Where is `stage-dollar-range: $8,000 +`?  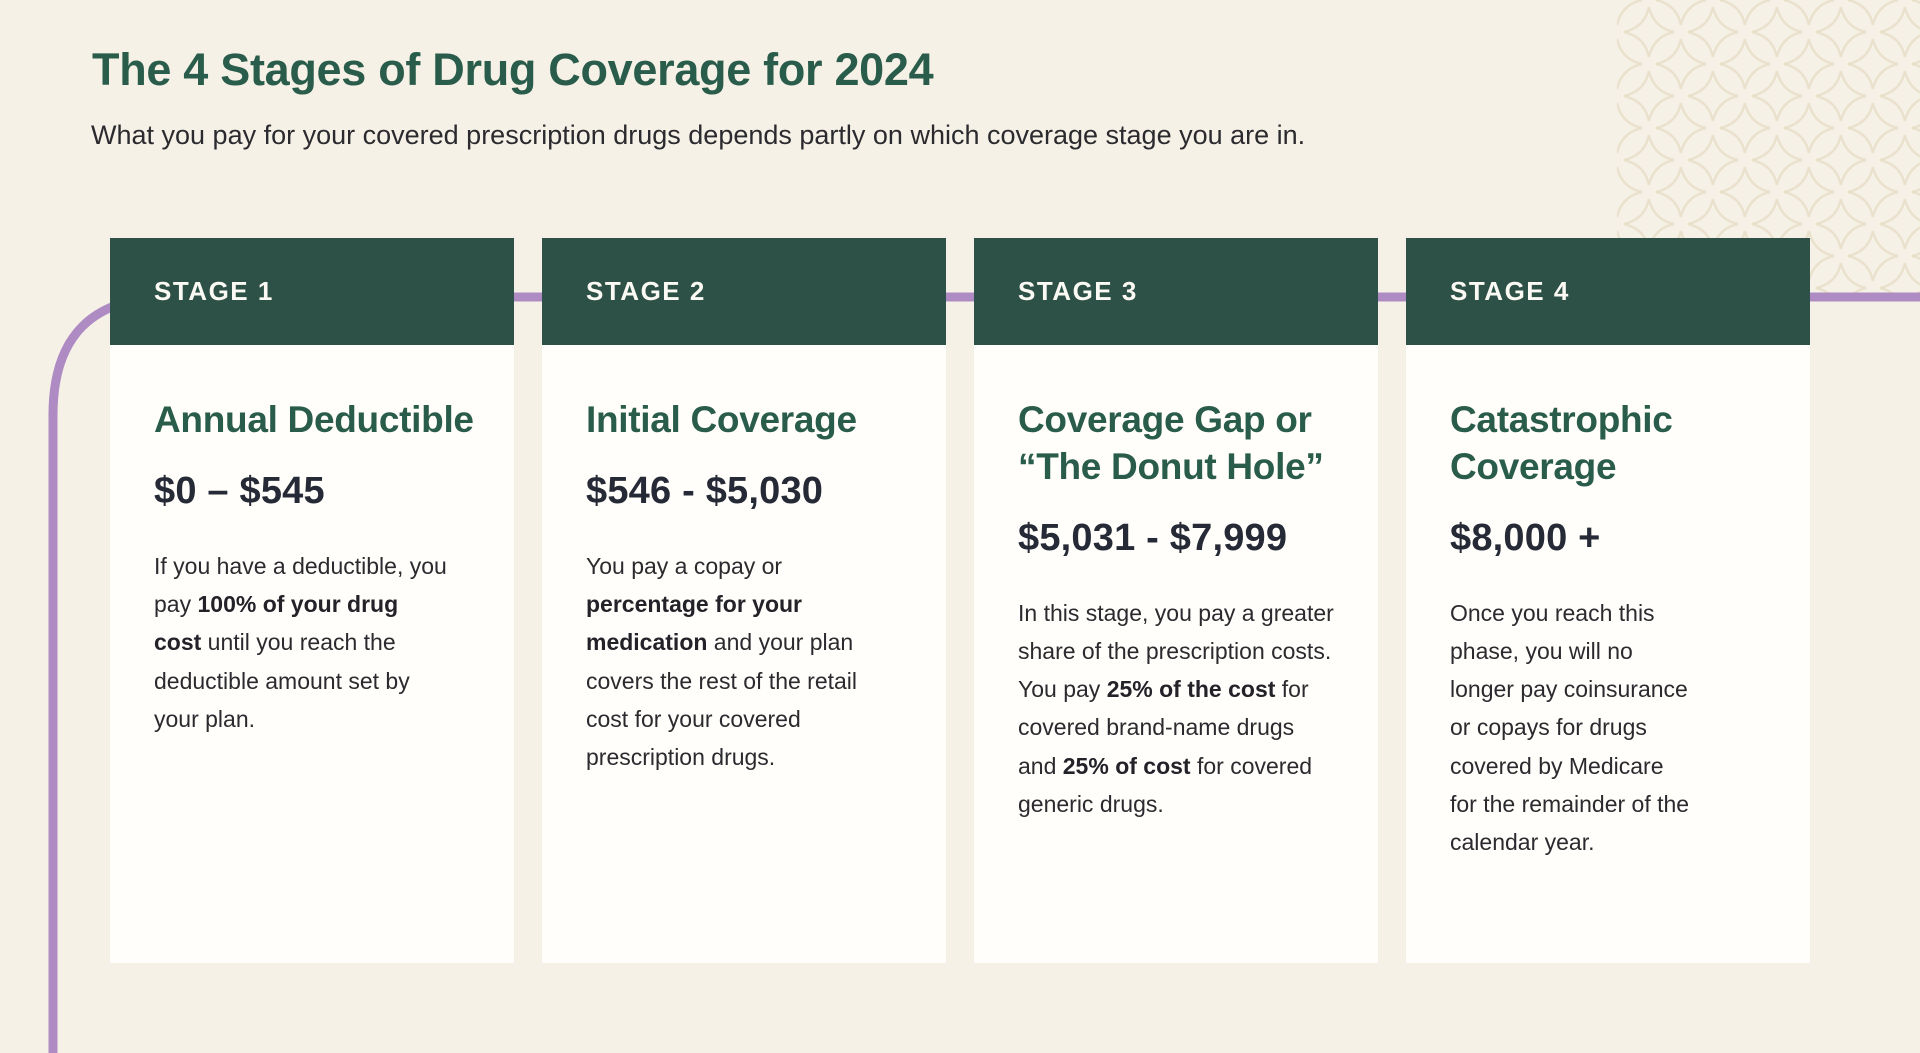 stage-dollar-range: $8,000 + is located at coordinates (1525, 537).